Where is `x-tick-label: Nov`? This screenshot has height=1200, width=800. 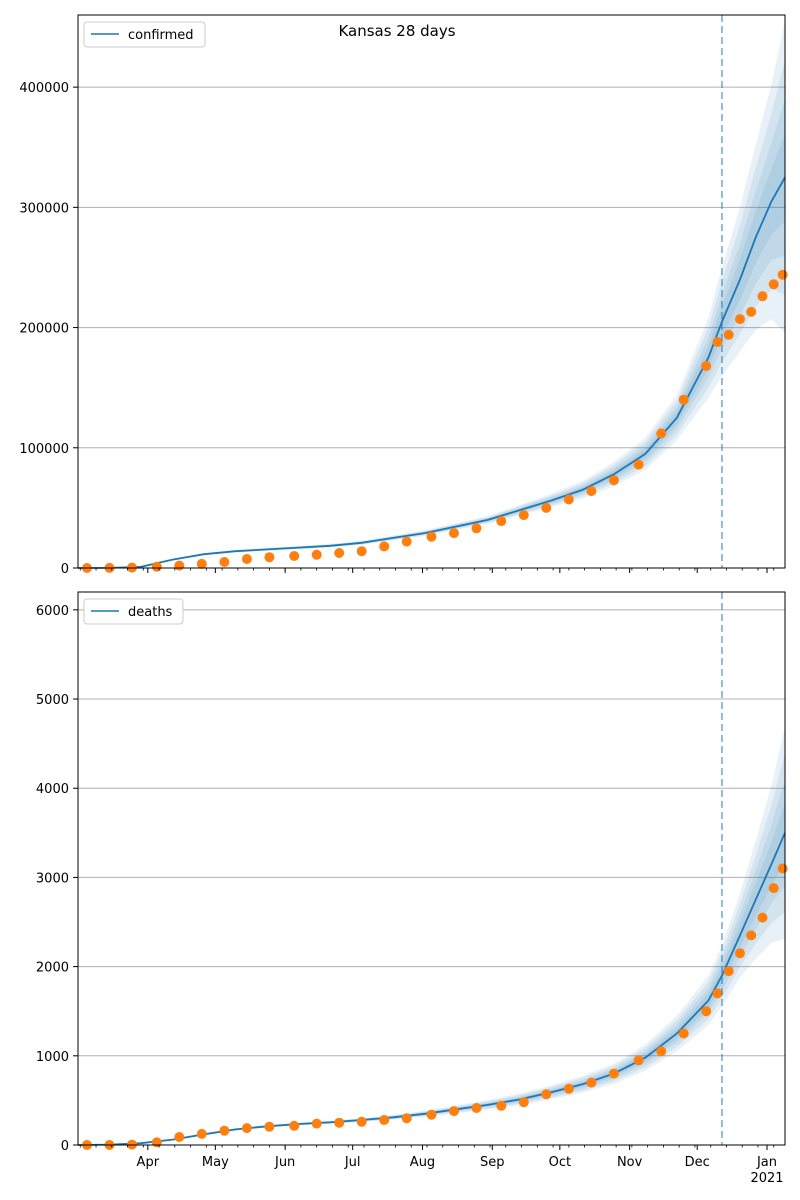 x-tick-label: Nov is located at coordinates (630, 1162).